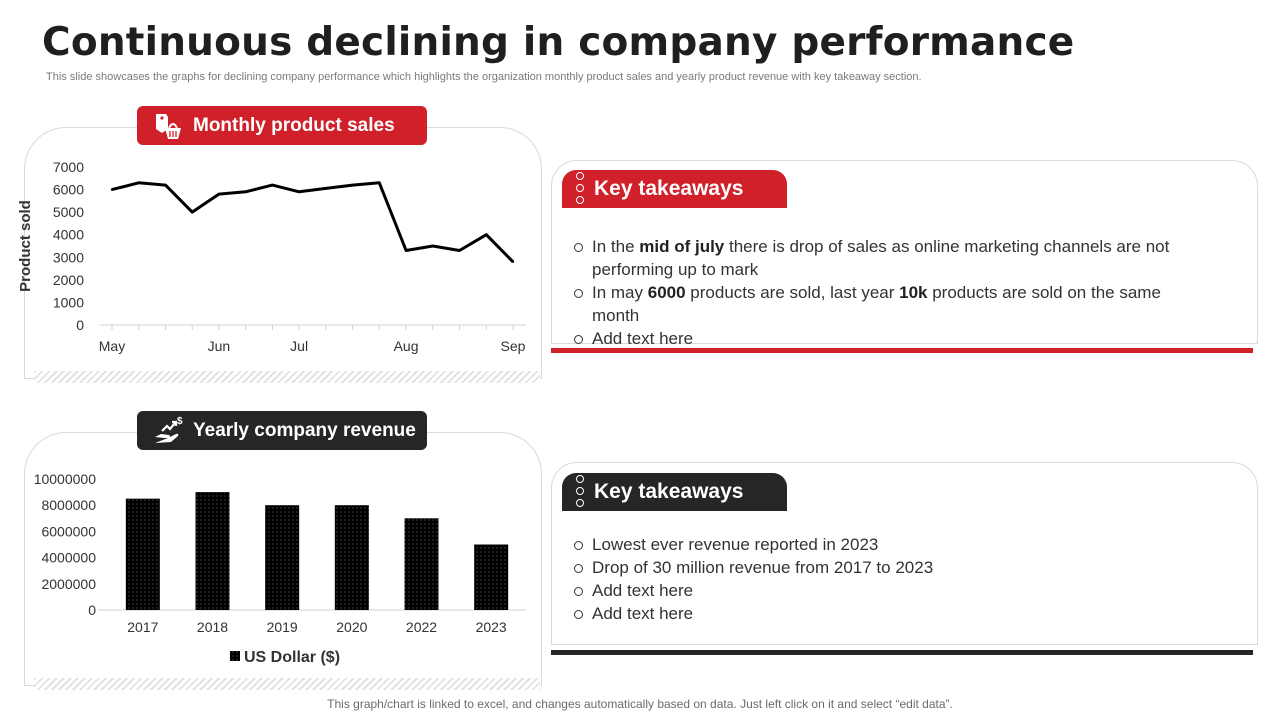 The image size is (1280, 720). What do you see at coordinates (287, 377) in the screenshot?
I see `sales-panel-hatch` at bounding box center [287, 377].